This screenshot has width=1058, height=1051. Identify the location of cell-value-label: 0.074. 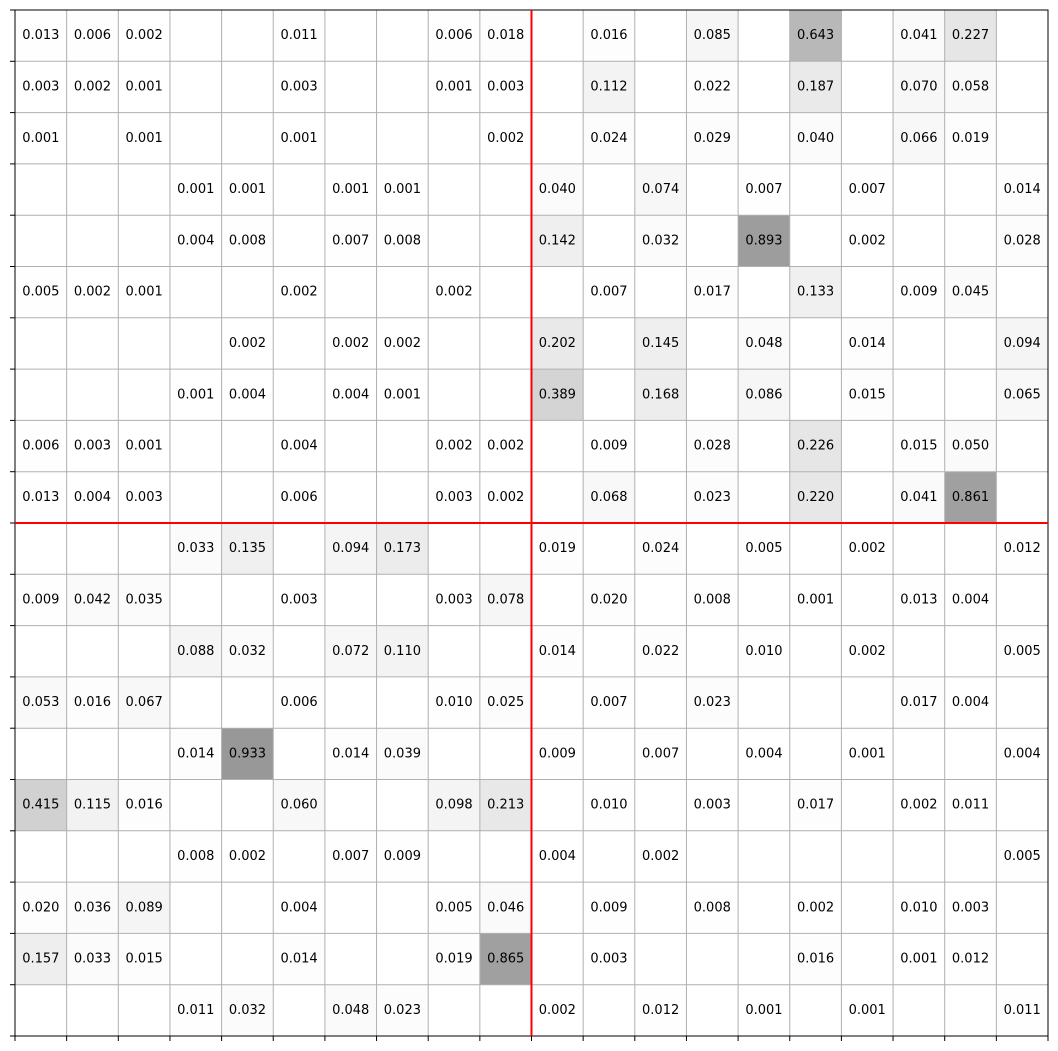
(660, 189).